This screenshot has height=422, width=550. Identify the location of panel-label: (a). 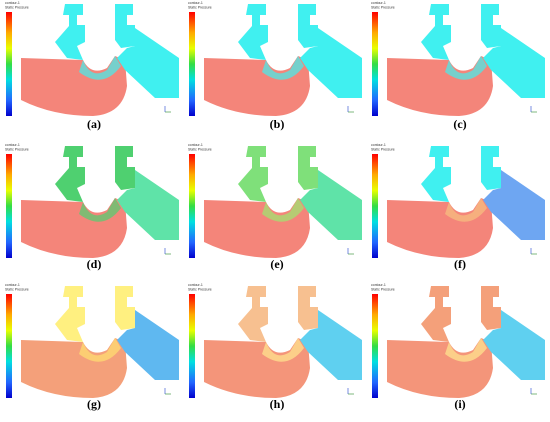
(94, 124).